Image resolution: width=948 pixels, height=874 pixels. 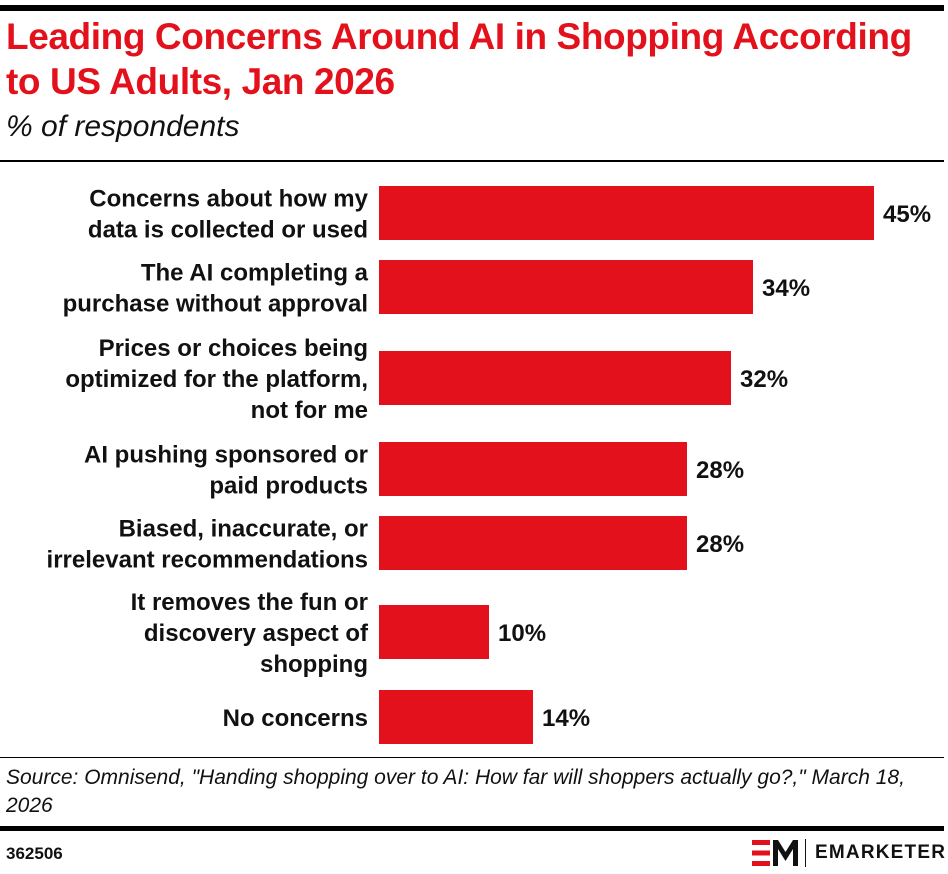 I want to click on em-logo-icon, so click(x=775, y=853).